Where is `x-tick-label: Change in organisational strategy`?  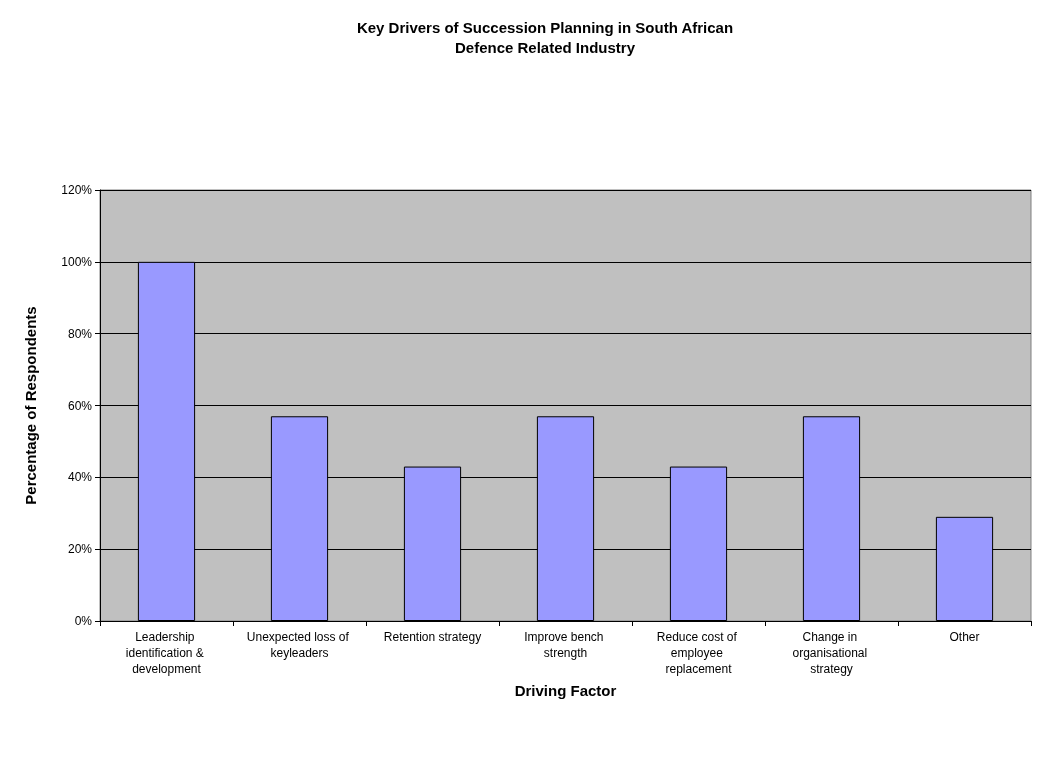 x-tick-label: Change in organisational strategy is located at coordinates (831, 653).